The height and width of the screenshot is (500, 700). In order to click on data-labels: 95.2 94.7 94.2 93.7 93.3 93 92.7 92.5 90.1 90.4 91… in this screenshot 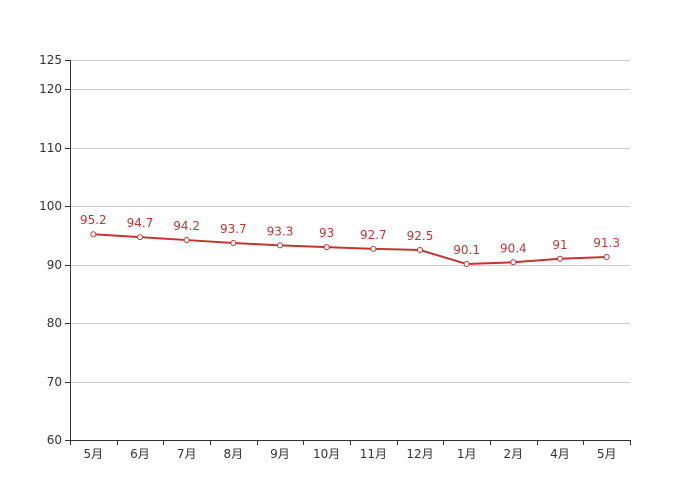, I will do `click(350, 235)`.